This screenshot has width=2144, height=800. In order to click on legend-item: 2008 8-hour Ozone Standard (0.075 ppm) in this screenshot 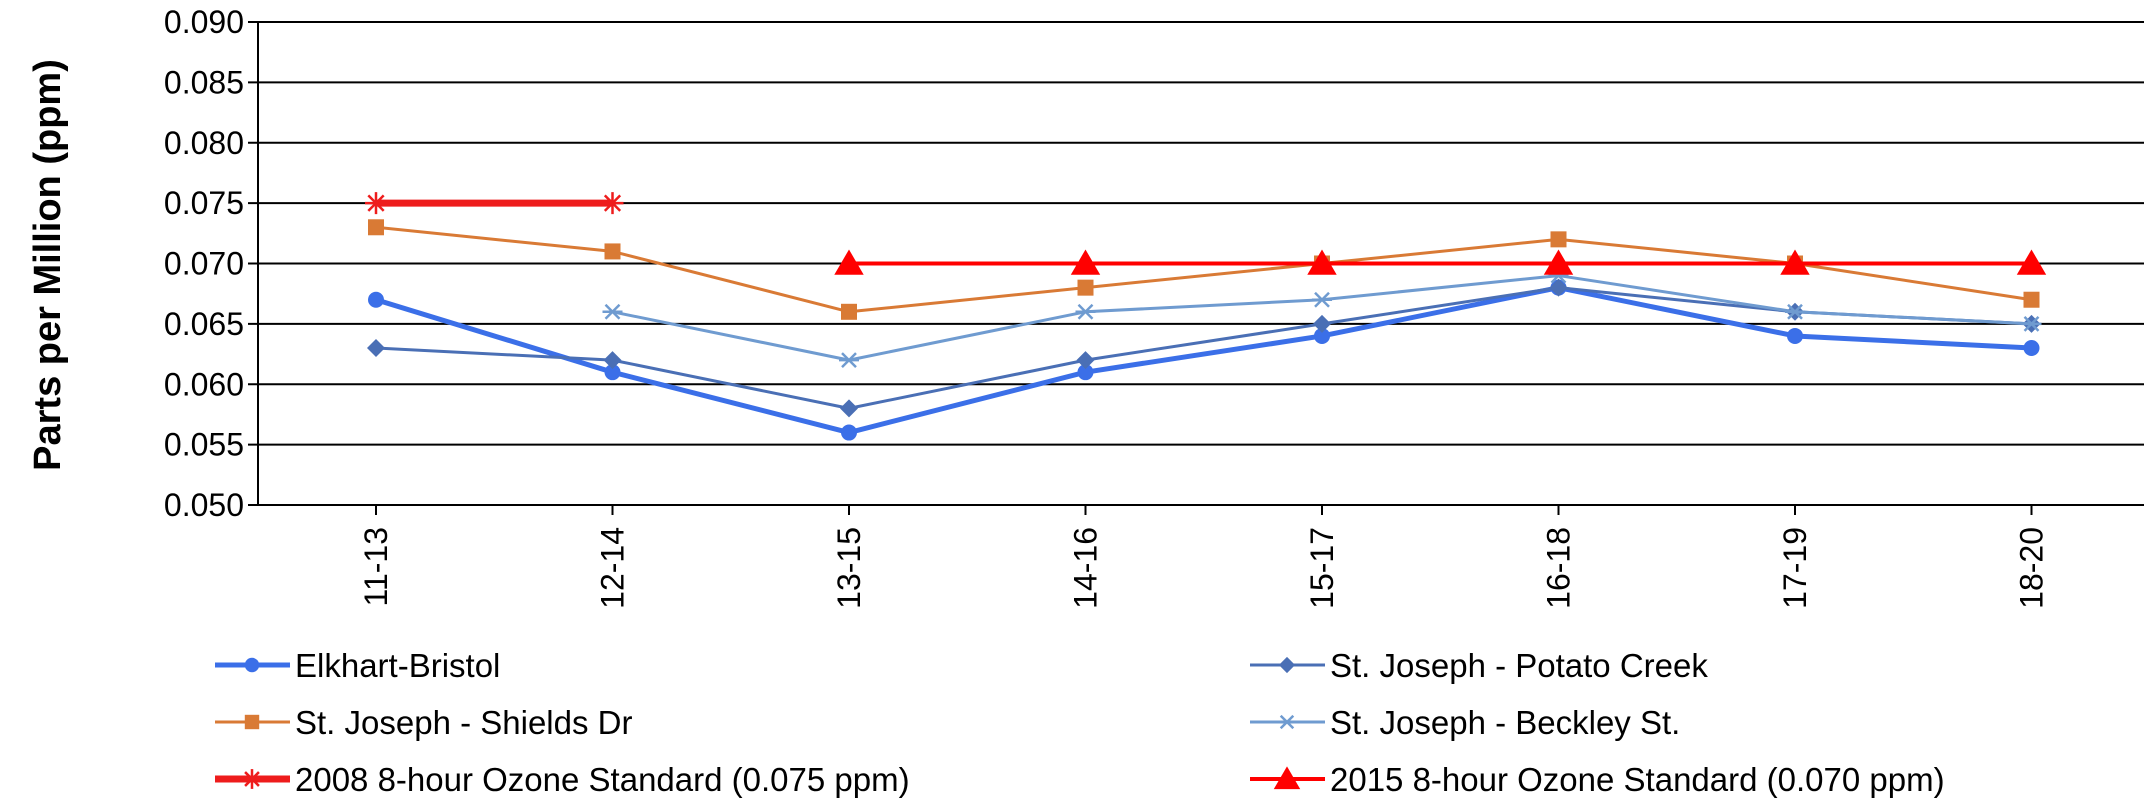, I will do `click(562, 779)`.